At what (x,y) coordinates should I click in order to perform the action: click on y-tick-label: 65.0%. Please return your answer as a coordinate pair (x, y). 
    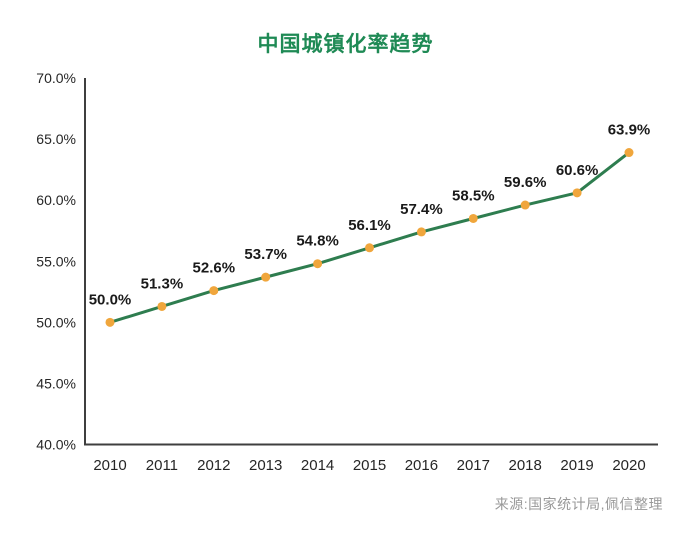
    Looking at the image, I should click on (56, 139).